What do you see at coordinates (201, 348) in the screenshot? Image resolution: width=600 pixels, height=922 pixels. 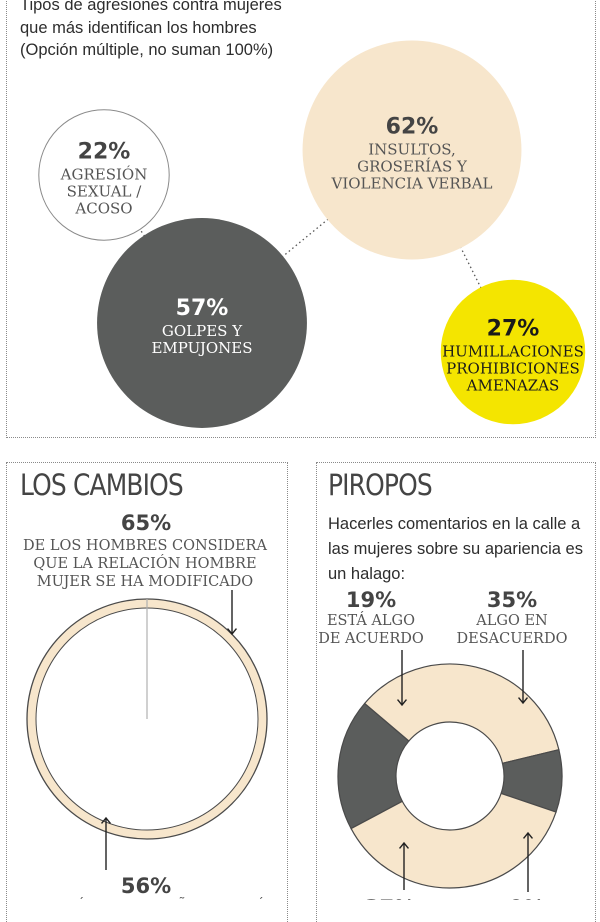 I see `bubble-golpes-label-1: EMPUJONES` at bounding box center [201, 348].